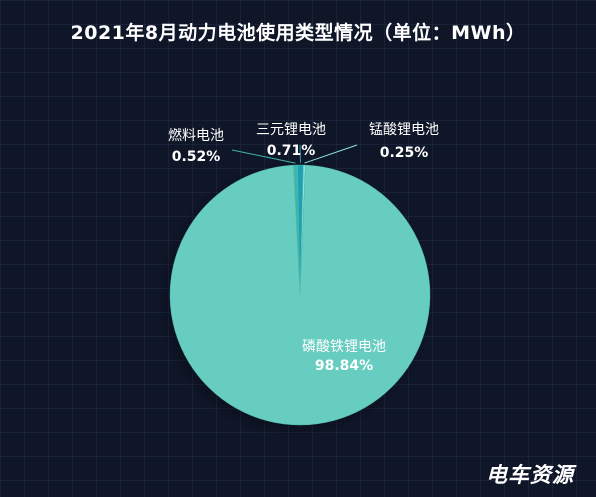 The image size is (596, 497). What do you see at coordinates (344, 347) in the screenshot?
I see `slice-name-label-3: 磷酸铁锂电池` at bounding box center [344, 347].